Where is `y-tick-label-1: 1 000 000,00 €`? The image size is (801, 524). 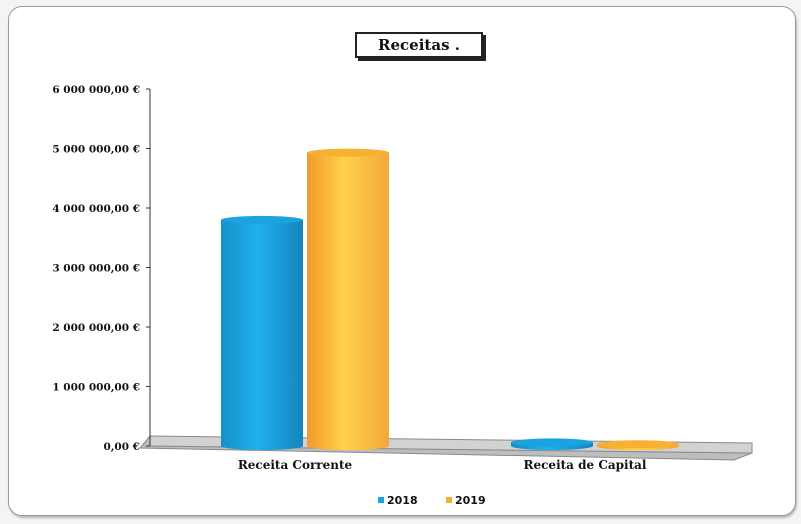 y-tick-label-1: 1 000 000,00 € is located at coordinates (96, 388).